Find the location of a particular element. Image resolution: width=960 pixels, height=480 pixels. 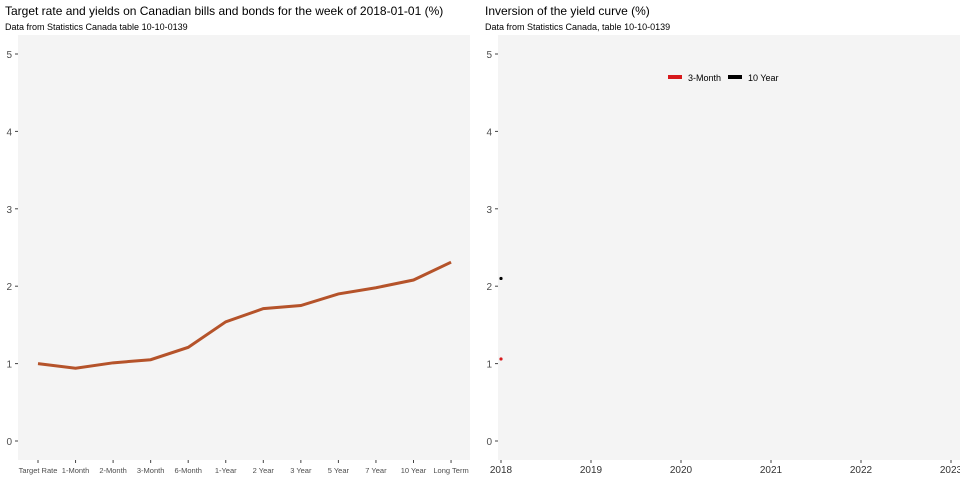

x-tick-label: 10 Year is located at coordinates (414, 470).